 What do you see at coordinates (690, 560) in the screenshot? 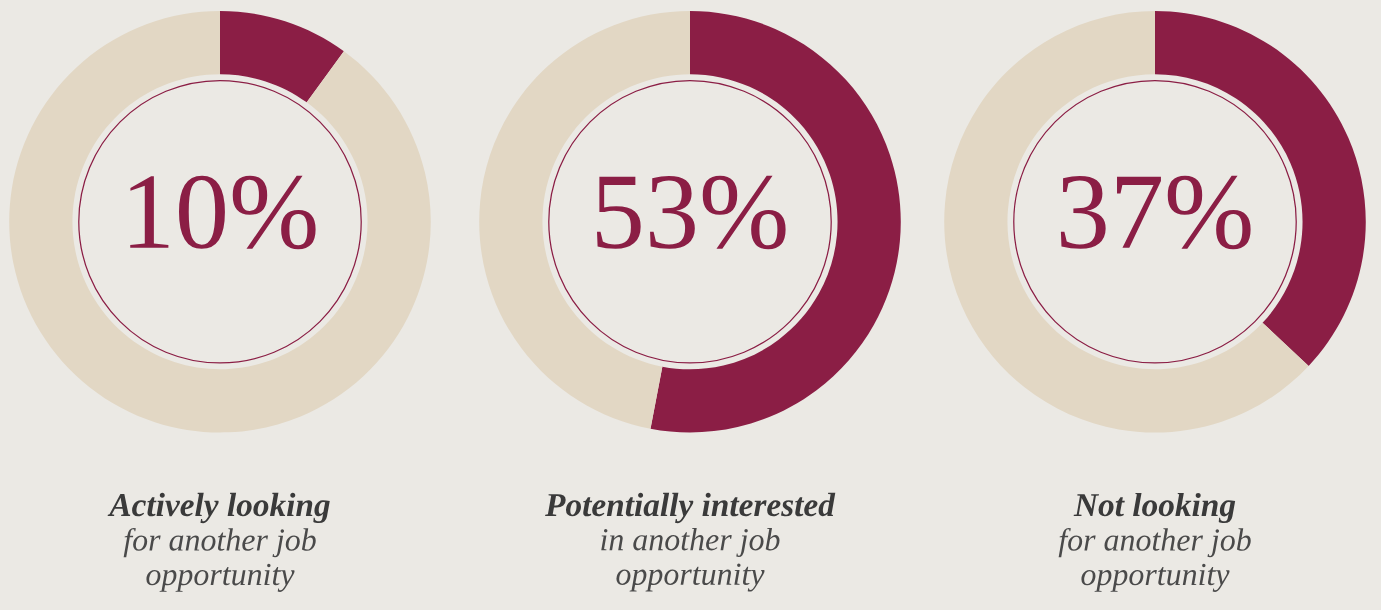
I see `text: in another job opportunity` at bounding box center [690, 560].